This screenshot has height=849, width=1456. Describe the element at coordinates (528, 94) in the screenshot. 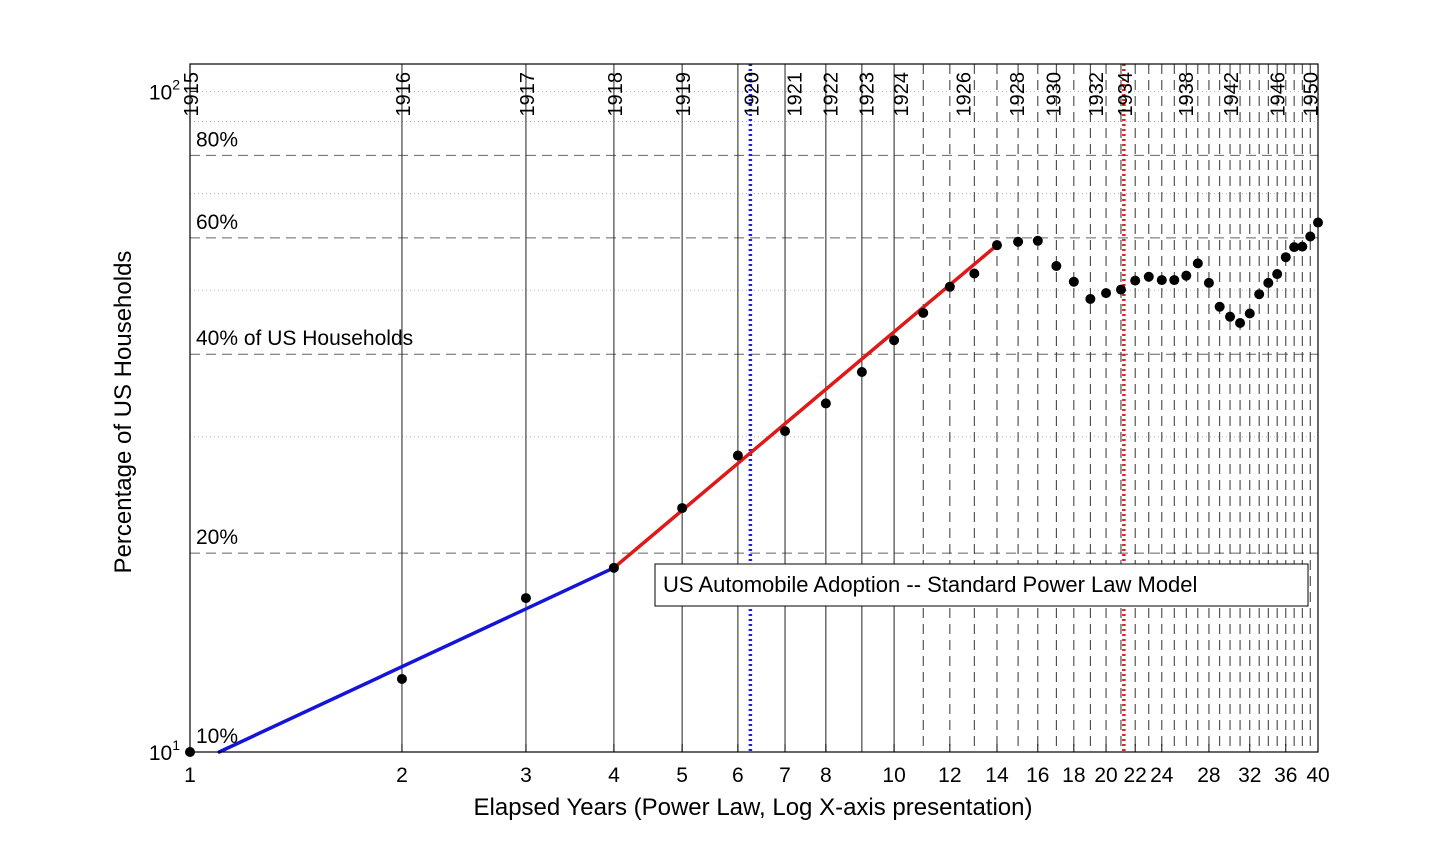

I see `year-label: 1917` at that location.